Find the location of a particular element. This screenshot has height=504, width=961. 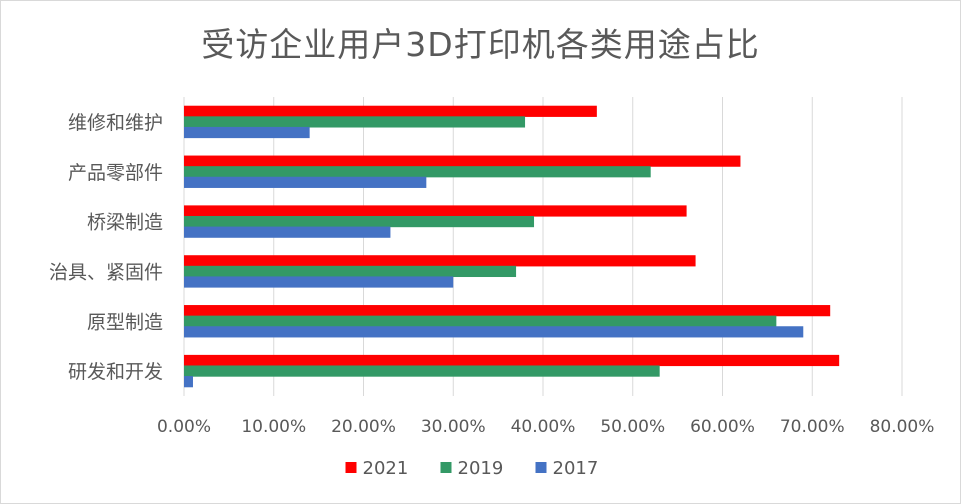

category-label: 治具、紧固件 is located at coordinates (106, 272).